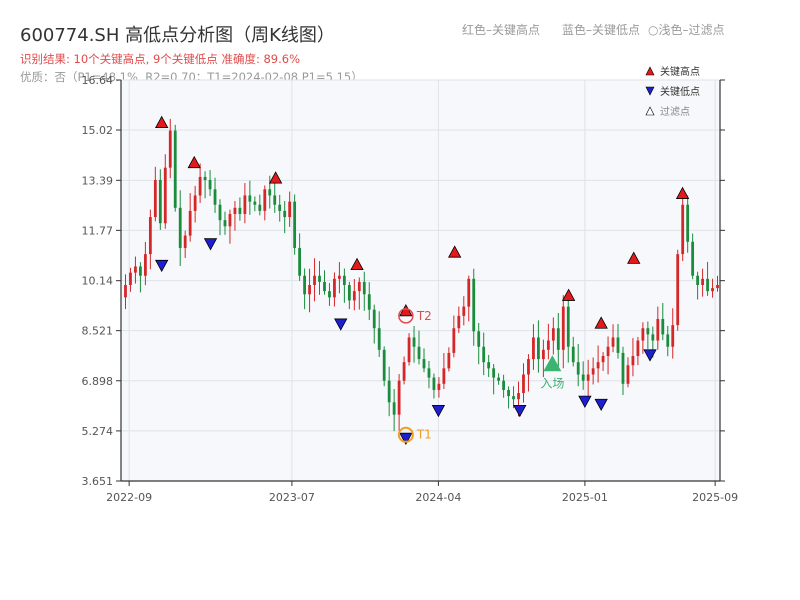 This screenshot has width=800, height=600. What do you see at coordinates (585, 497) in the screenshot?
I see `x-tick-label: 2025-01` at bounding box center [585, 497].